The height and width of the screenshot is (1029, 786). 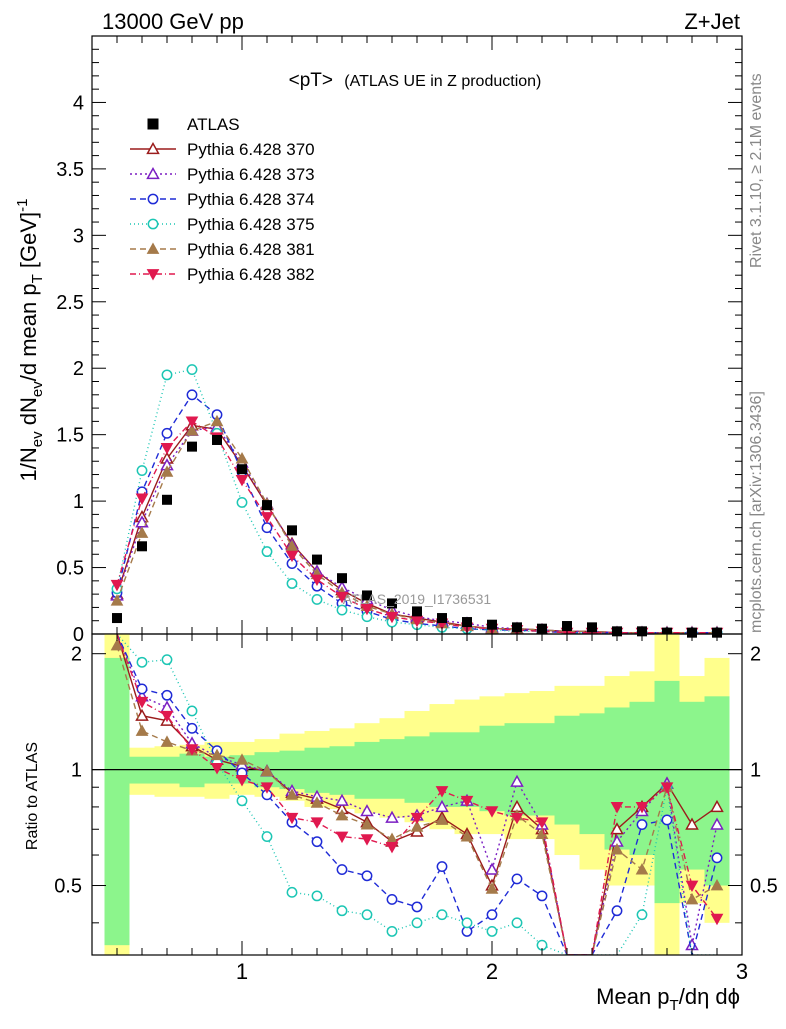 I want to click on analysis-watermark: ATLAS_2019_I1736531, so click(x=417, y=599).